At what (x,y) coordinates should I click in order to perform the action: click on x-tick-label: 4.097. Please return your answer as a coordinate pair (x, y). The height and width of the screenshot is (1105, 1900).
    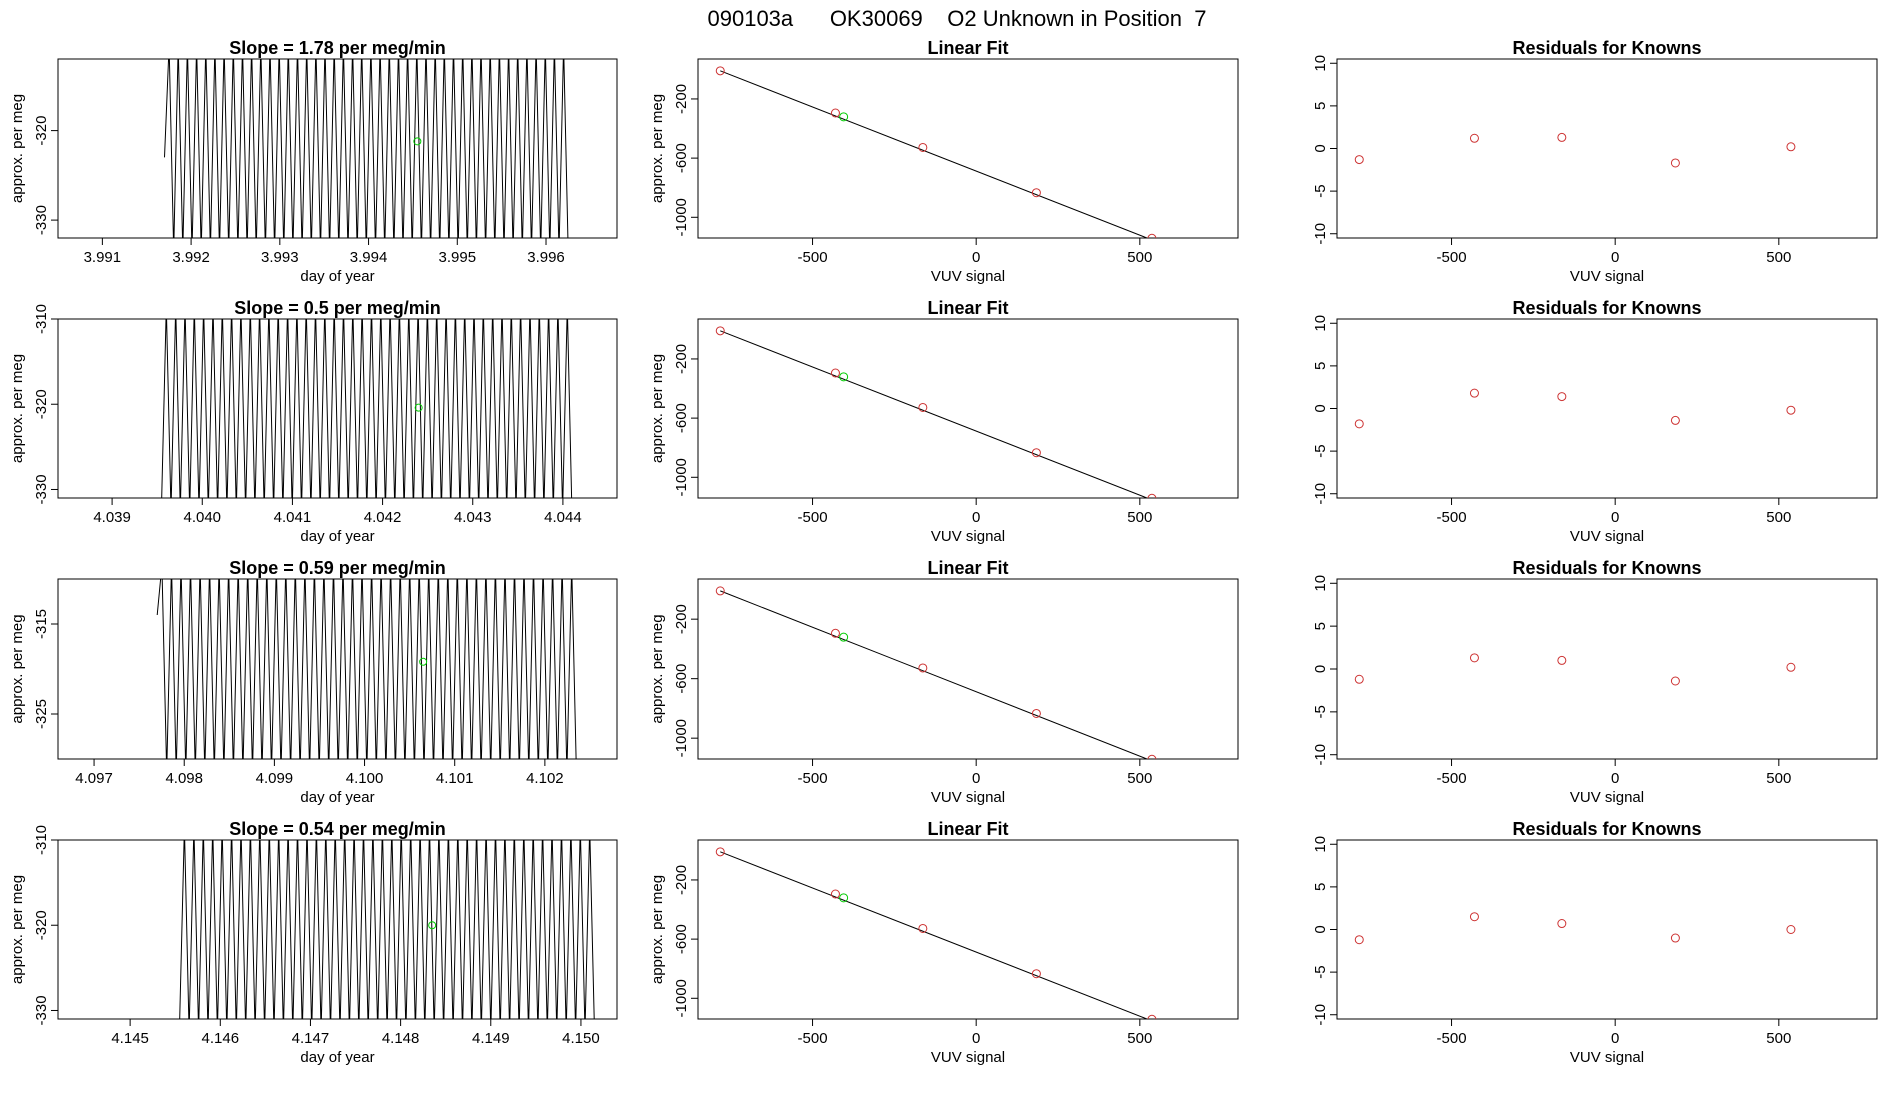
    Looking at the image, I should click on (94, 778).